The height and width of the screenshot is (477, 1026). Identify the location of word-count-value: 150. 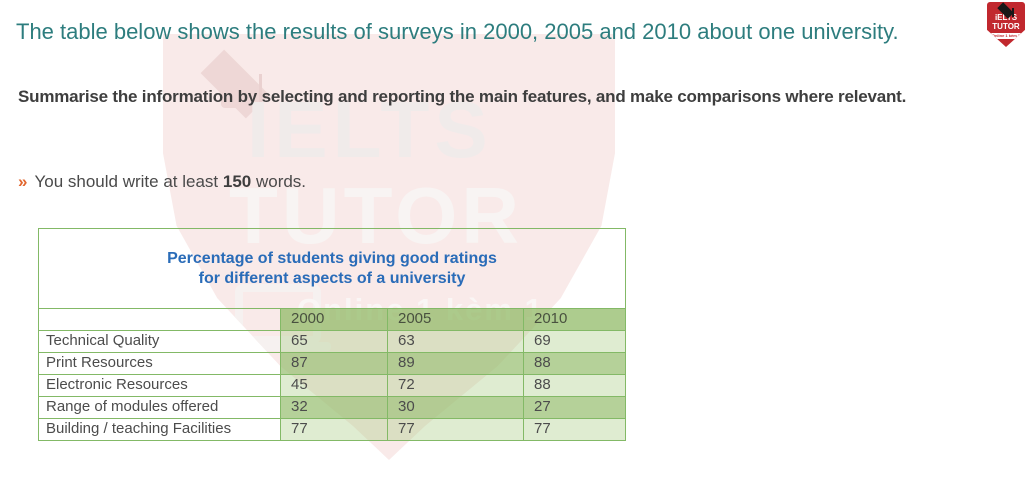
(237, 181).